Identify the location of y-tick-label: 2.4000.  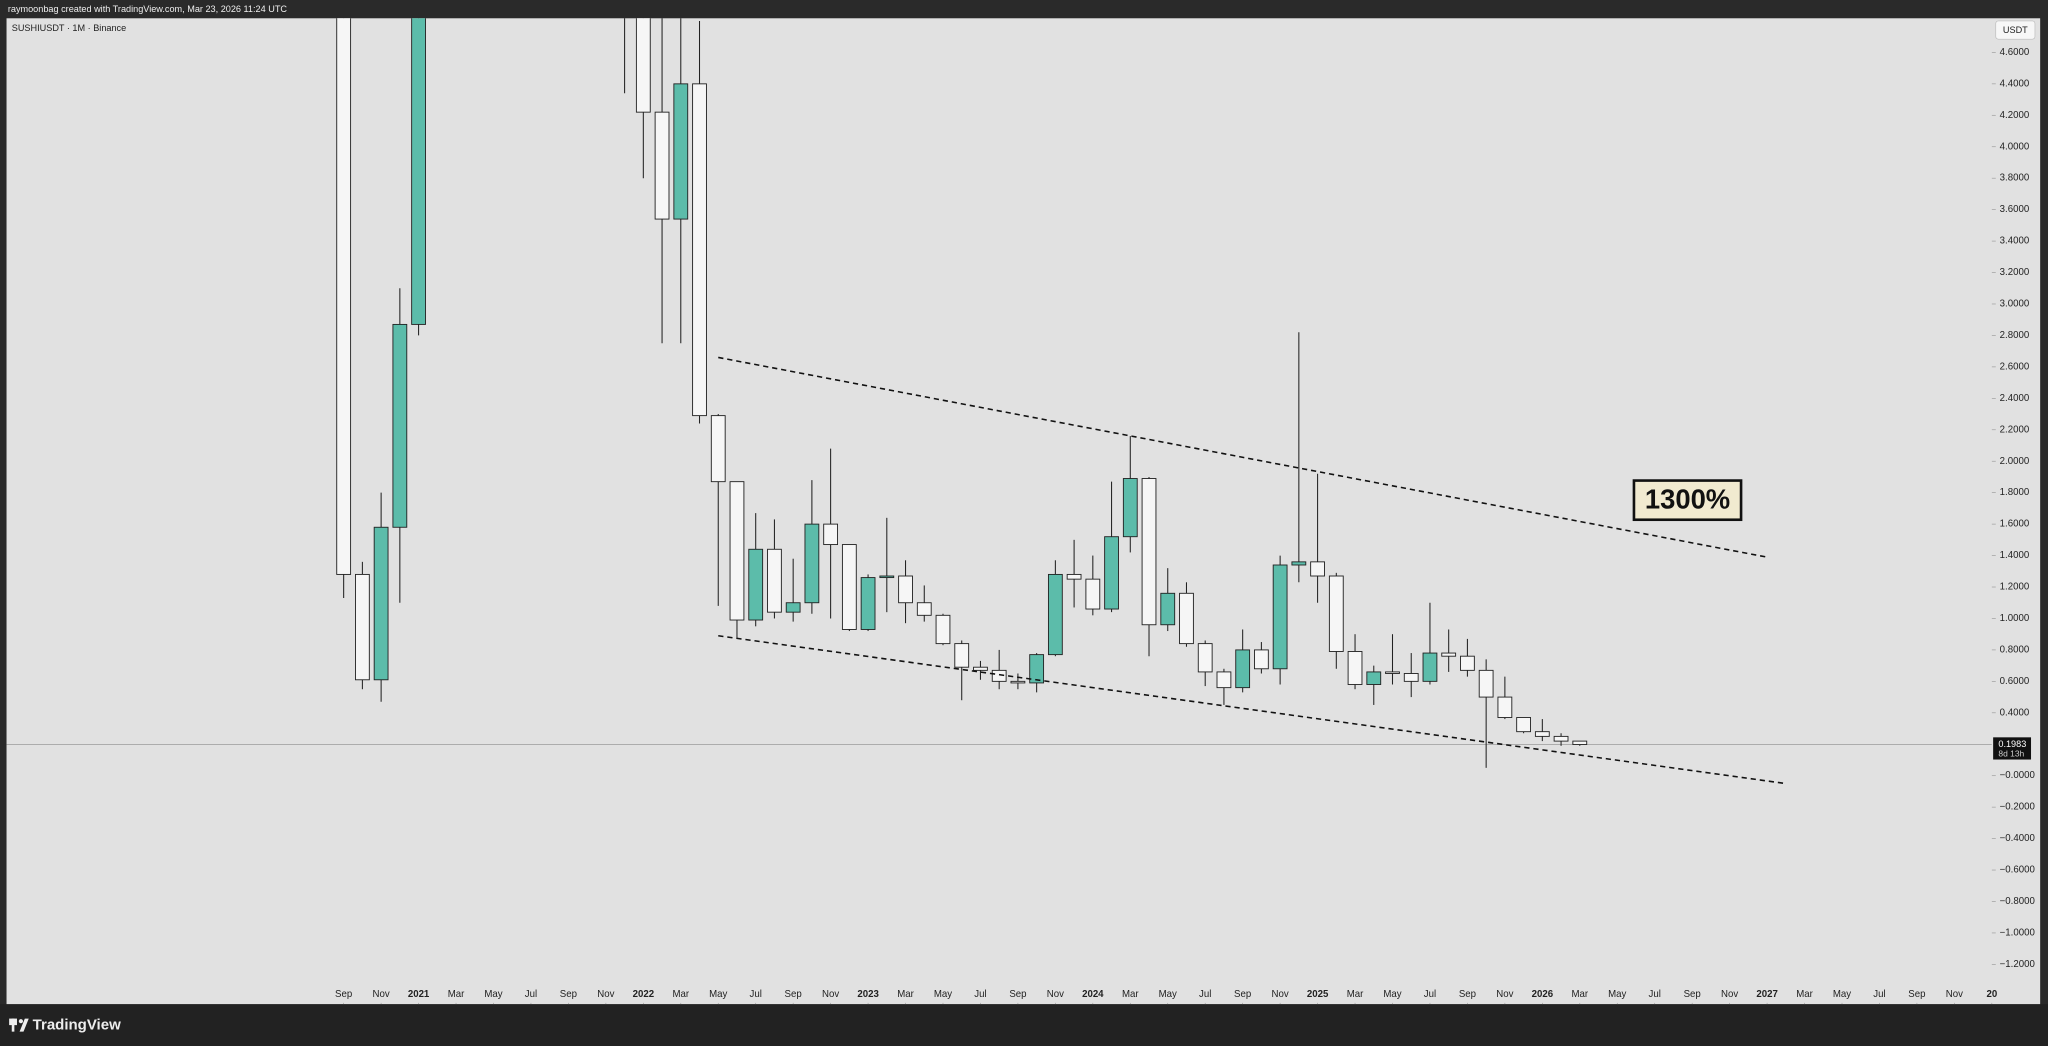
(2015, 398).